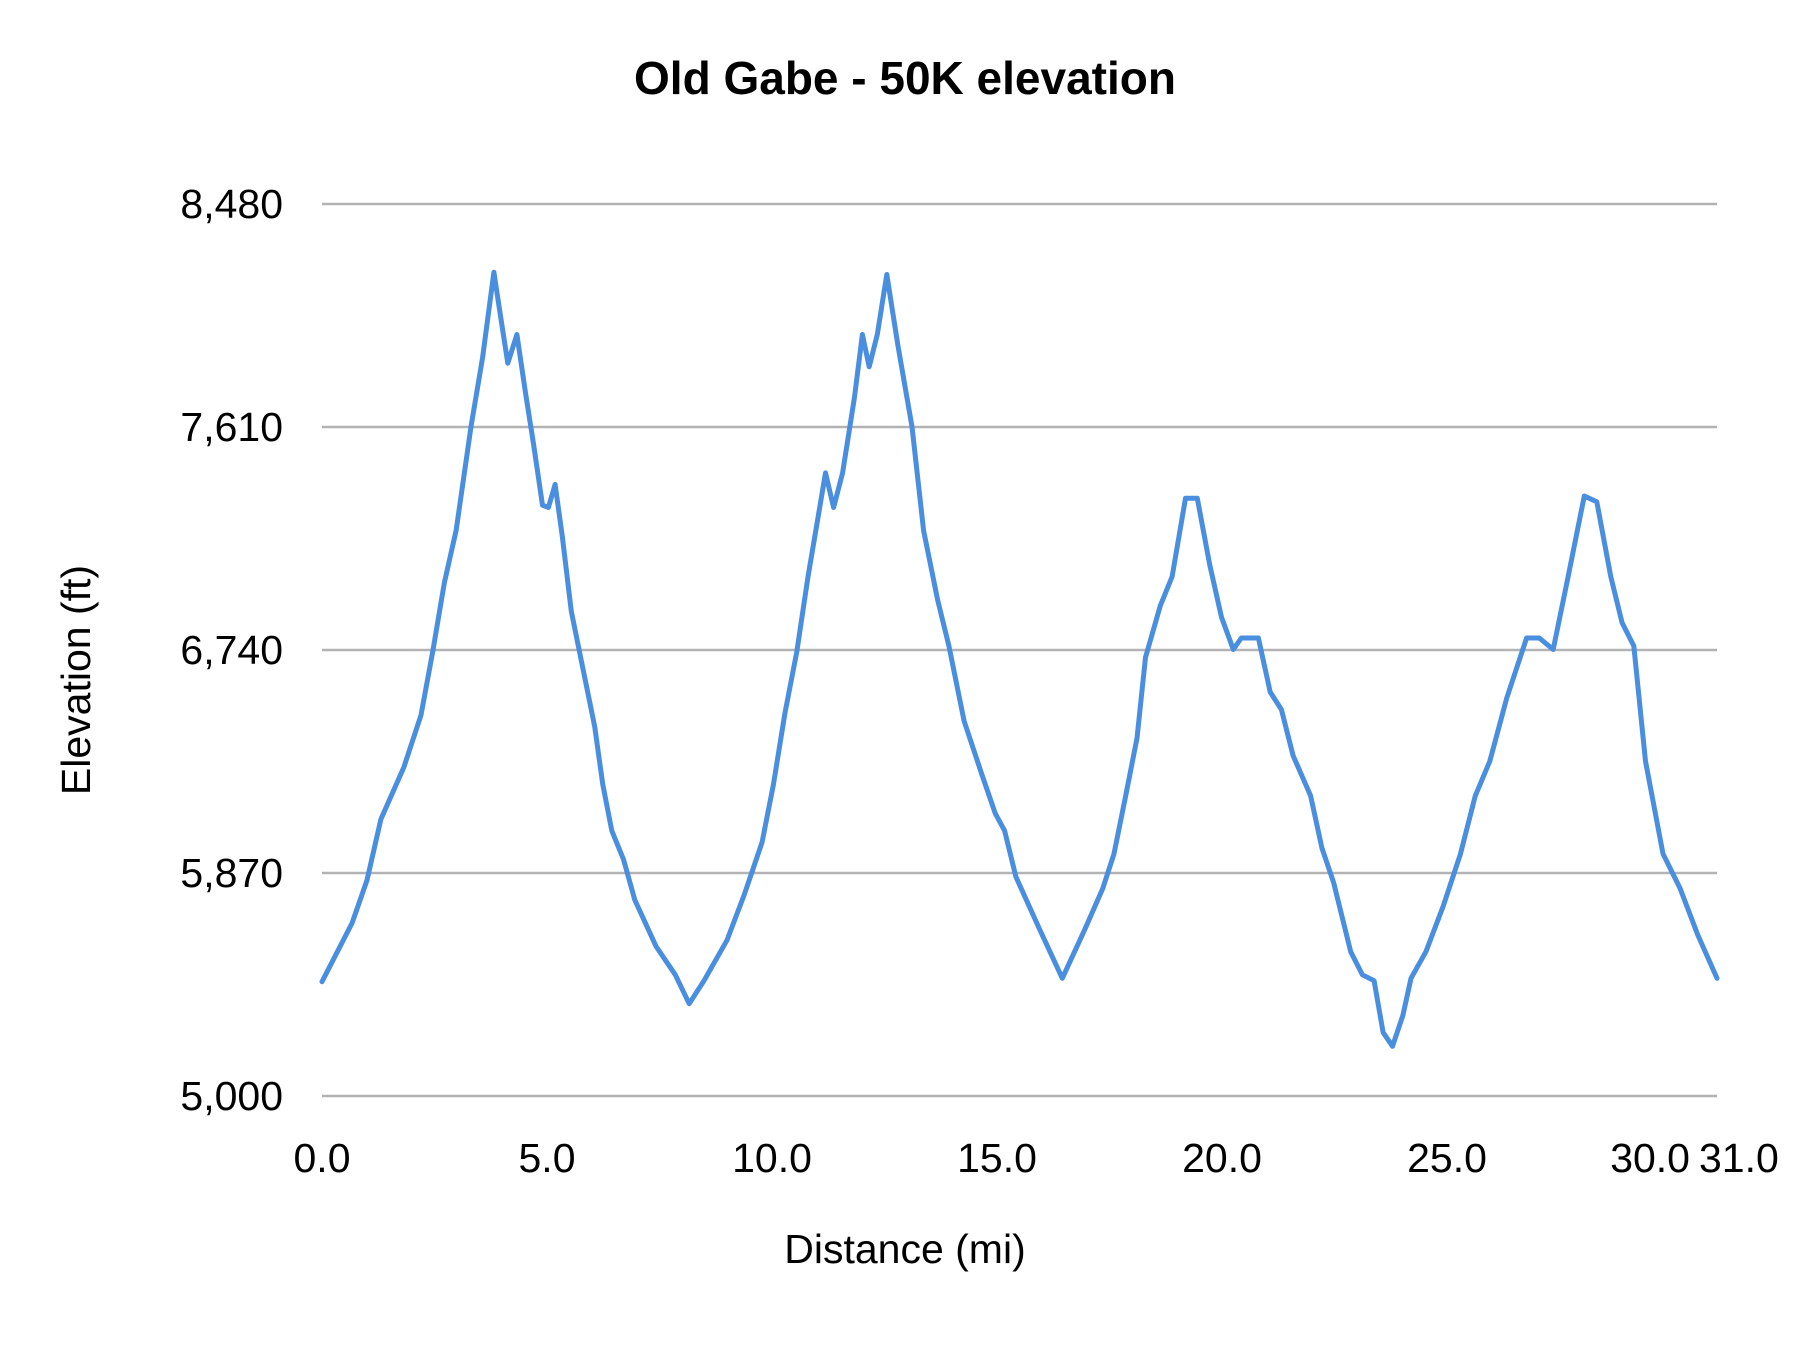 The height and width of the screenshot is (1350, 1800). I want to click on x-tick-label: 10.0, so click(772, 1158).